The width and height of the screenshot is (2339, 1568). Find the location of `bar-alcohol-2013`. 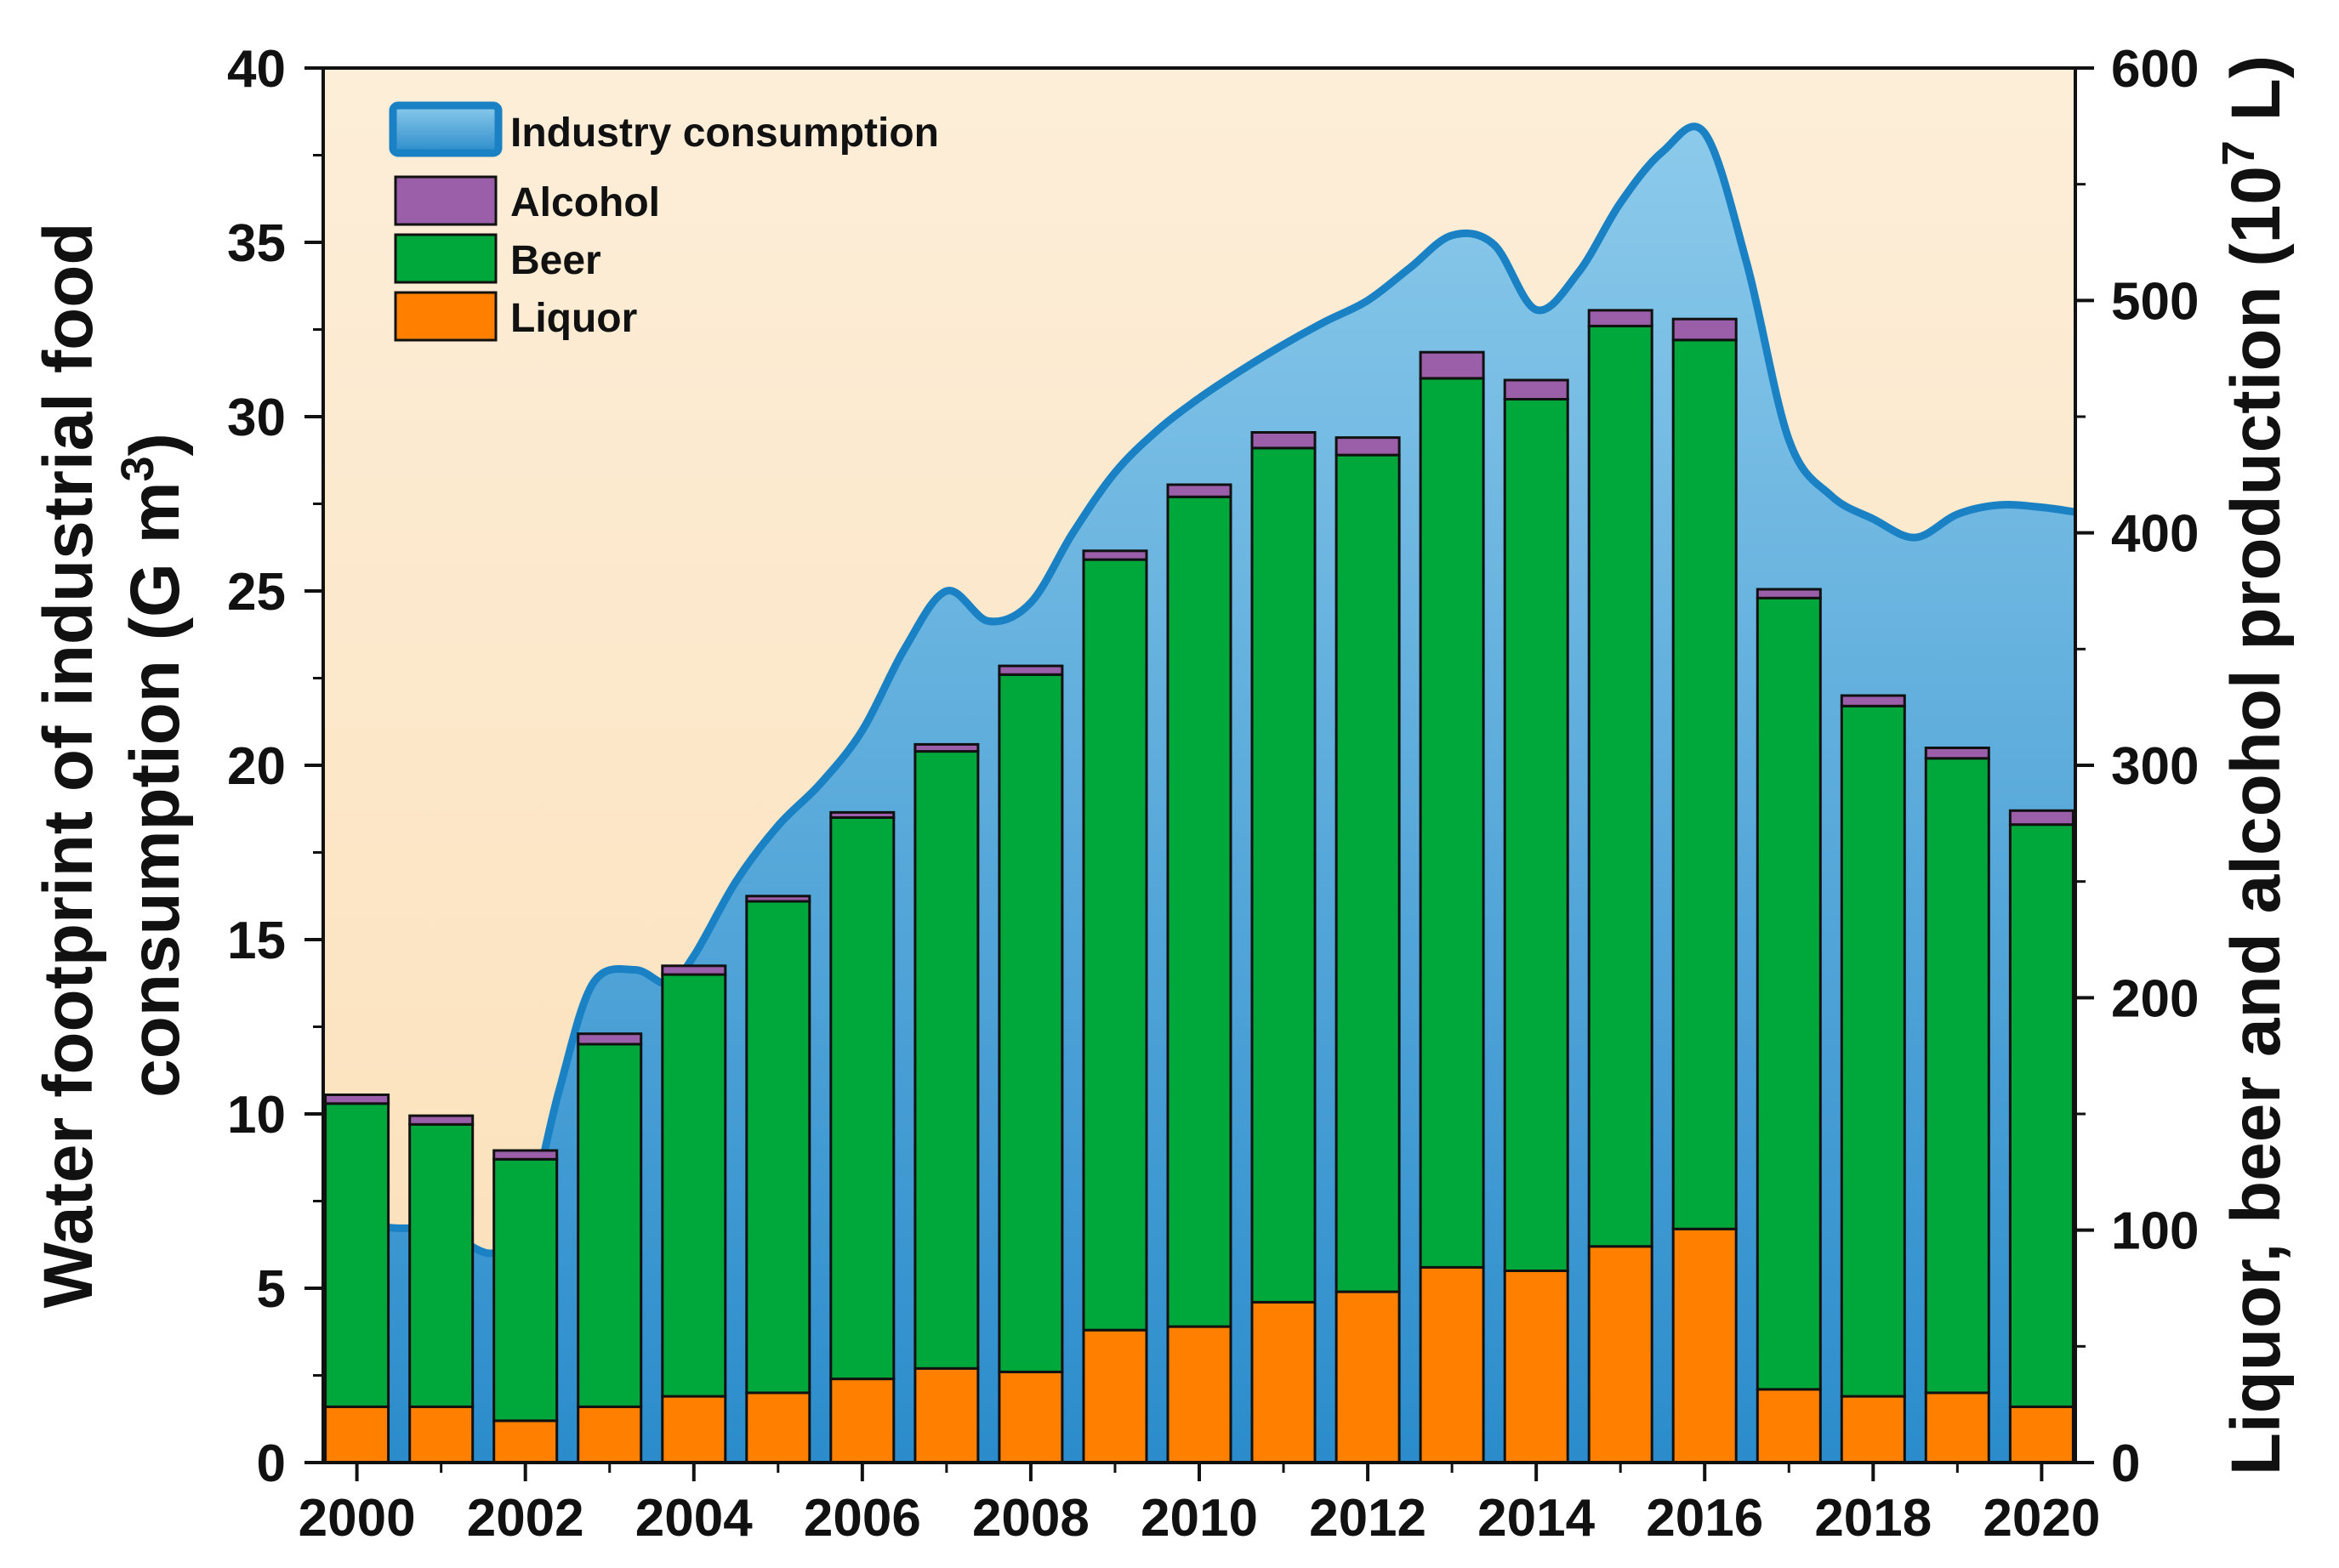

bar-alcohol-2013 is located at coordinates (1452, 365).